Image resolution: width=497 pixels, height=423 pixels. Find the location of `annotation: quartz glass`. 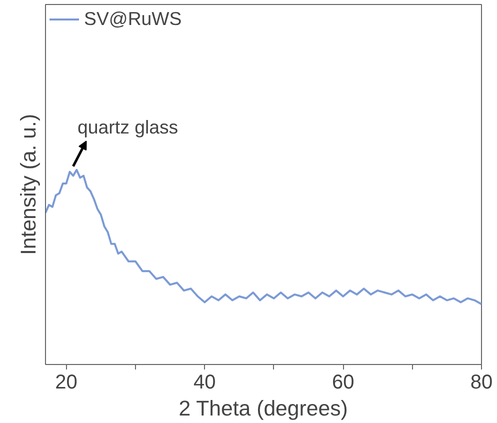

annotation: quartz glass is located at coordinates (128, 127).